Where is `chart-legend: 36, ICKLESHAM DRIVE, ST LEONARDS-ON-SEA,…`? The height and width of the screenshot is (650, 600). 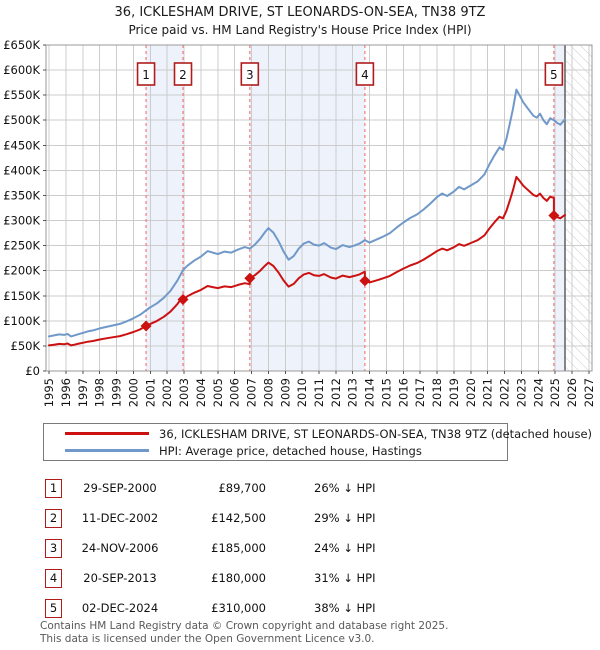 chart-legend: 36, ICKLESHAM DRIVE, ST LEONARDS-ON-SEA,… is located at coordinates (317, 442).